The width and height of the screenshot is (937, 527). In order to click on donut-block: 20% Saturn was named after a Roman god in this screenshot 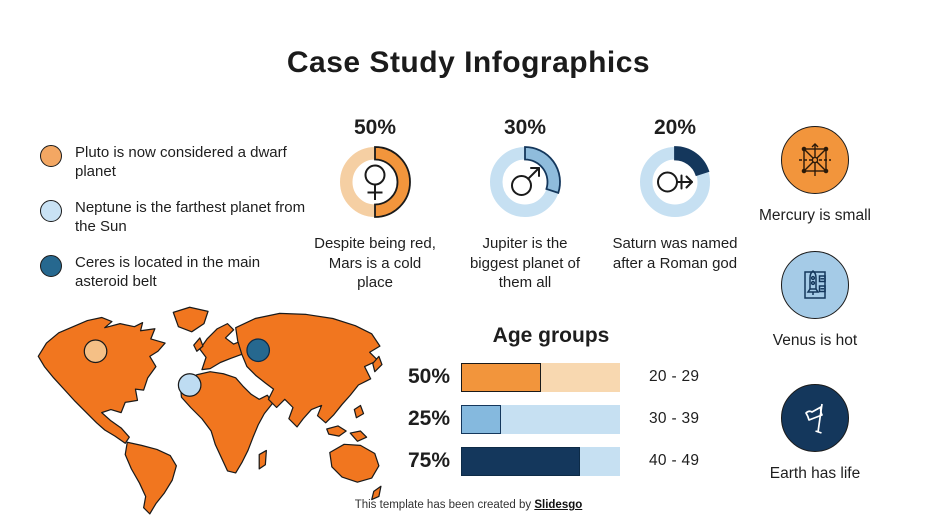, I will do `click(675, 204)`.